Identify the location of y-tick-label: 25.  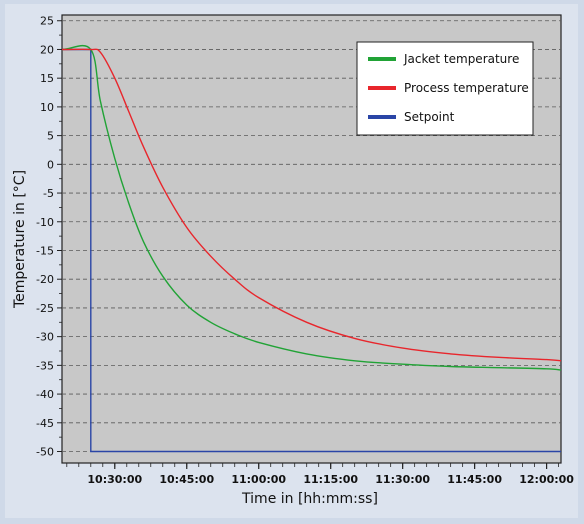
(47, 21).